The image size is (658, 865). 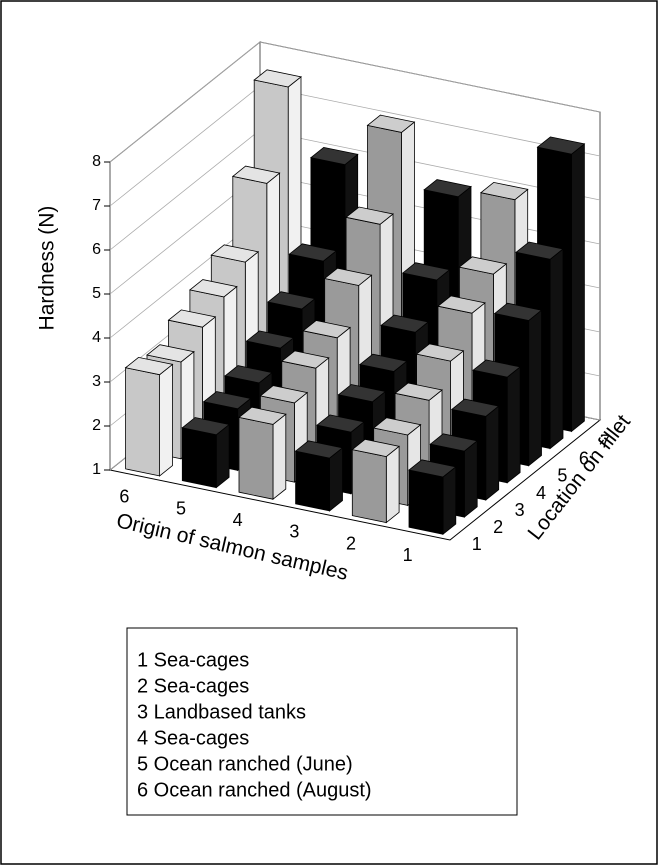 I want to click on legend-entry: 1 Sea-cages, so click(x=193, y=660).